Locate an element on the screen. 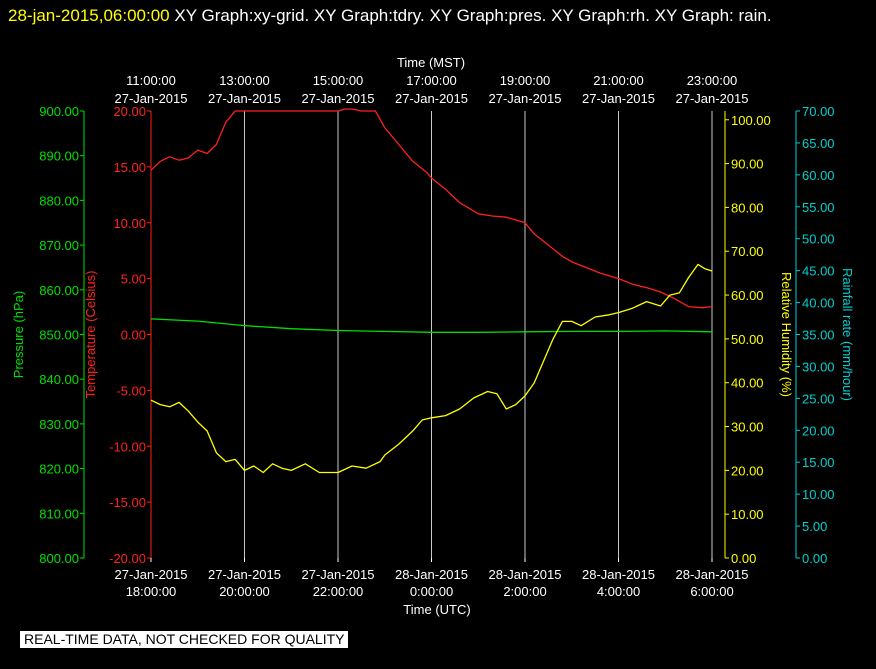 The image size is (876, 669). pressure-tick-label: 890.00 is located at coordinates (59, 156).